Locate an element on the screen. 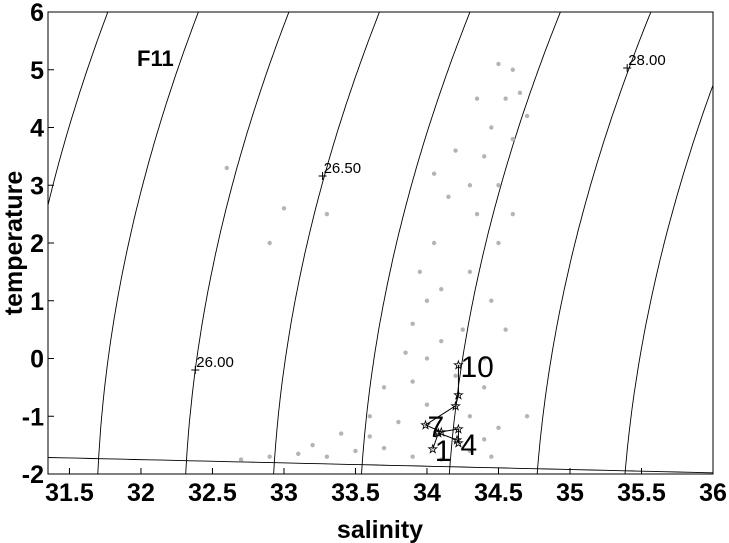  x-tick-label: 36 is located at coordinates (713, 493).